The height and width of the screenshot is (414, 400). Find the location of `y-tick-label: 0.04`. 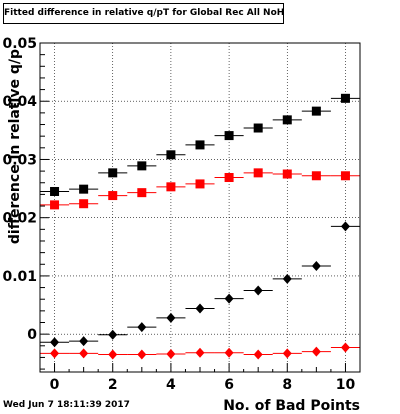

y-tick-label: 0.04 is located at coordinates (19, 102).